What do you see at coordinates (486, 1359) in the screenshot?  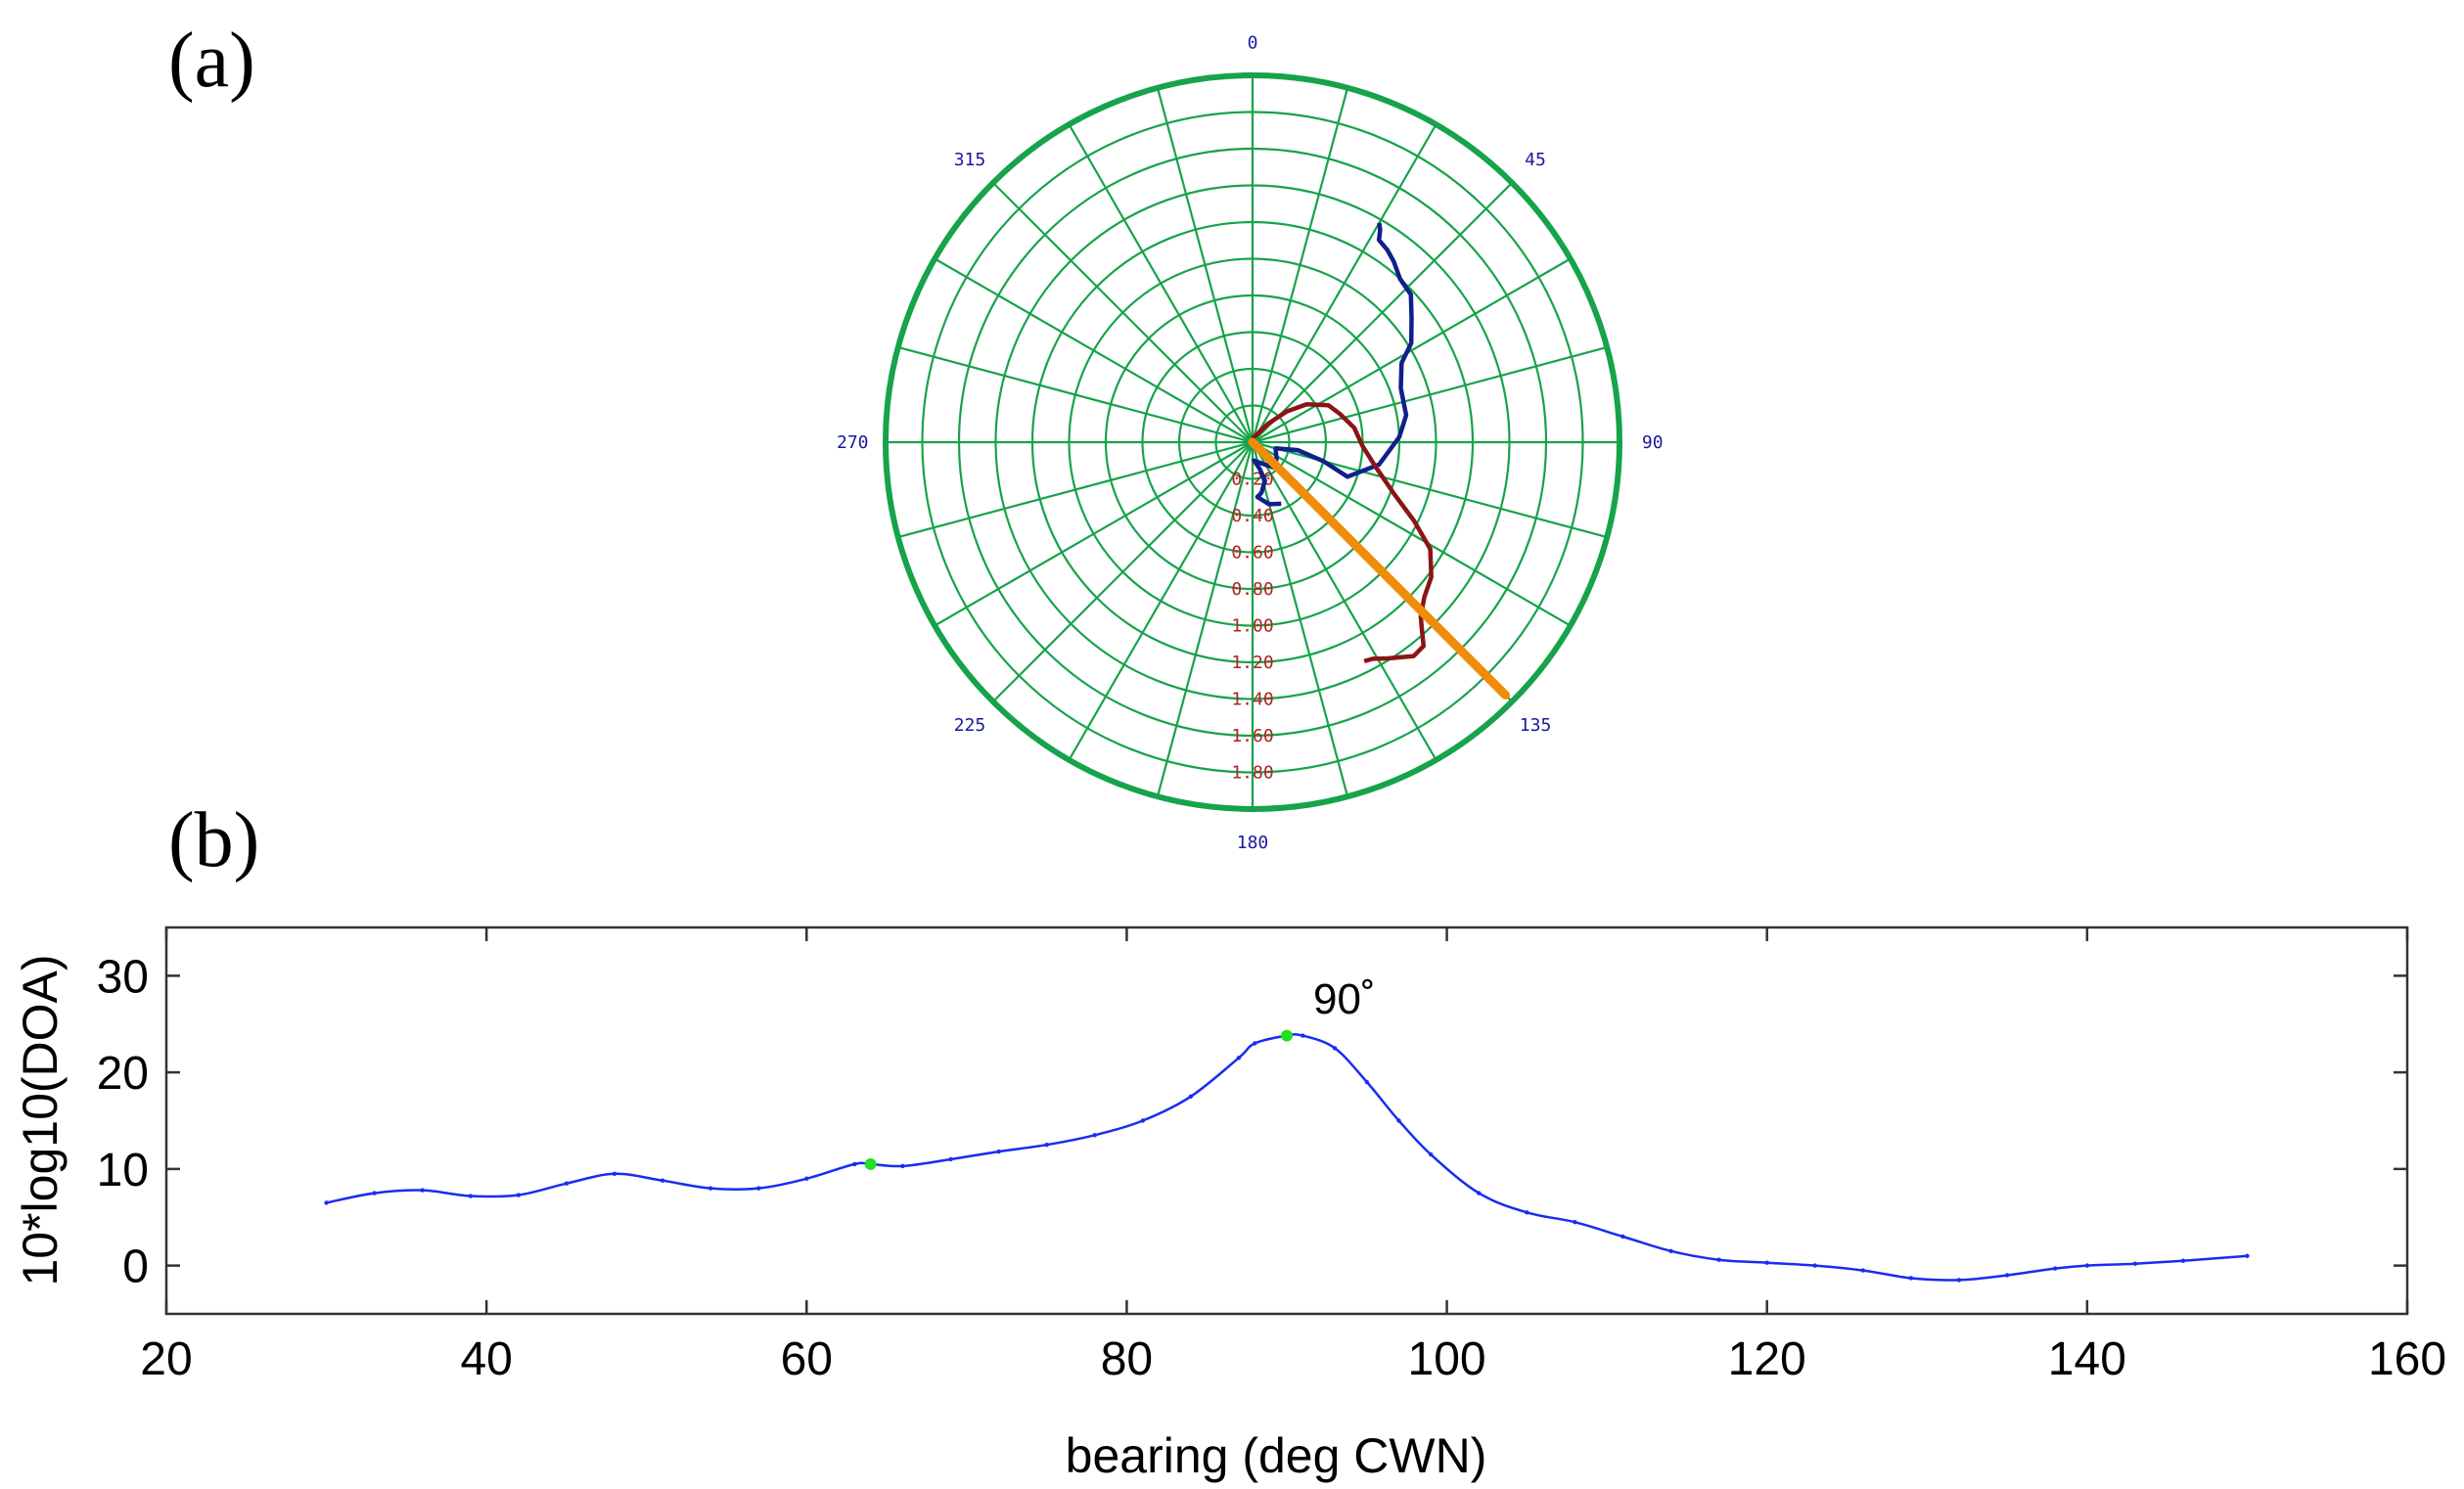 I see `x-tick-label: 40` at bounding box center [486, 1359].